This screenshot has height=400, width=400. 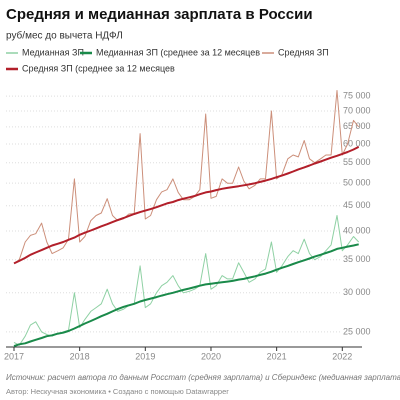 I want to click on y-tick-label: 25 000, so click(x=357, y=331).